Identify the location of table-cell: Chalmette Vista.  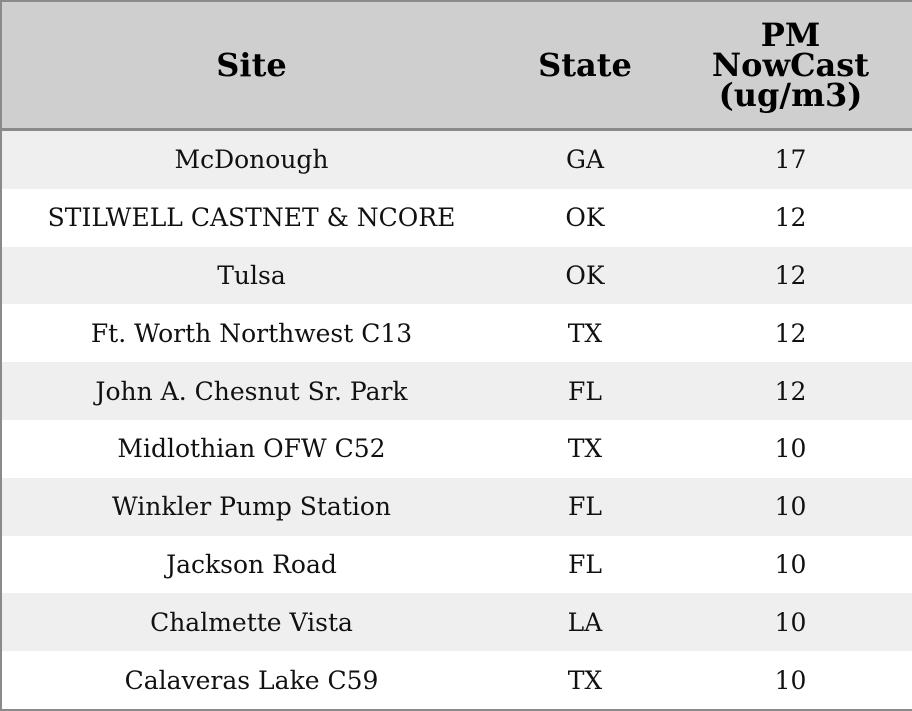
(251, 622).